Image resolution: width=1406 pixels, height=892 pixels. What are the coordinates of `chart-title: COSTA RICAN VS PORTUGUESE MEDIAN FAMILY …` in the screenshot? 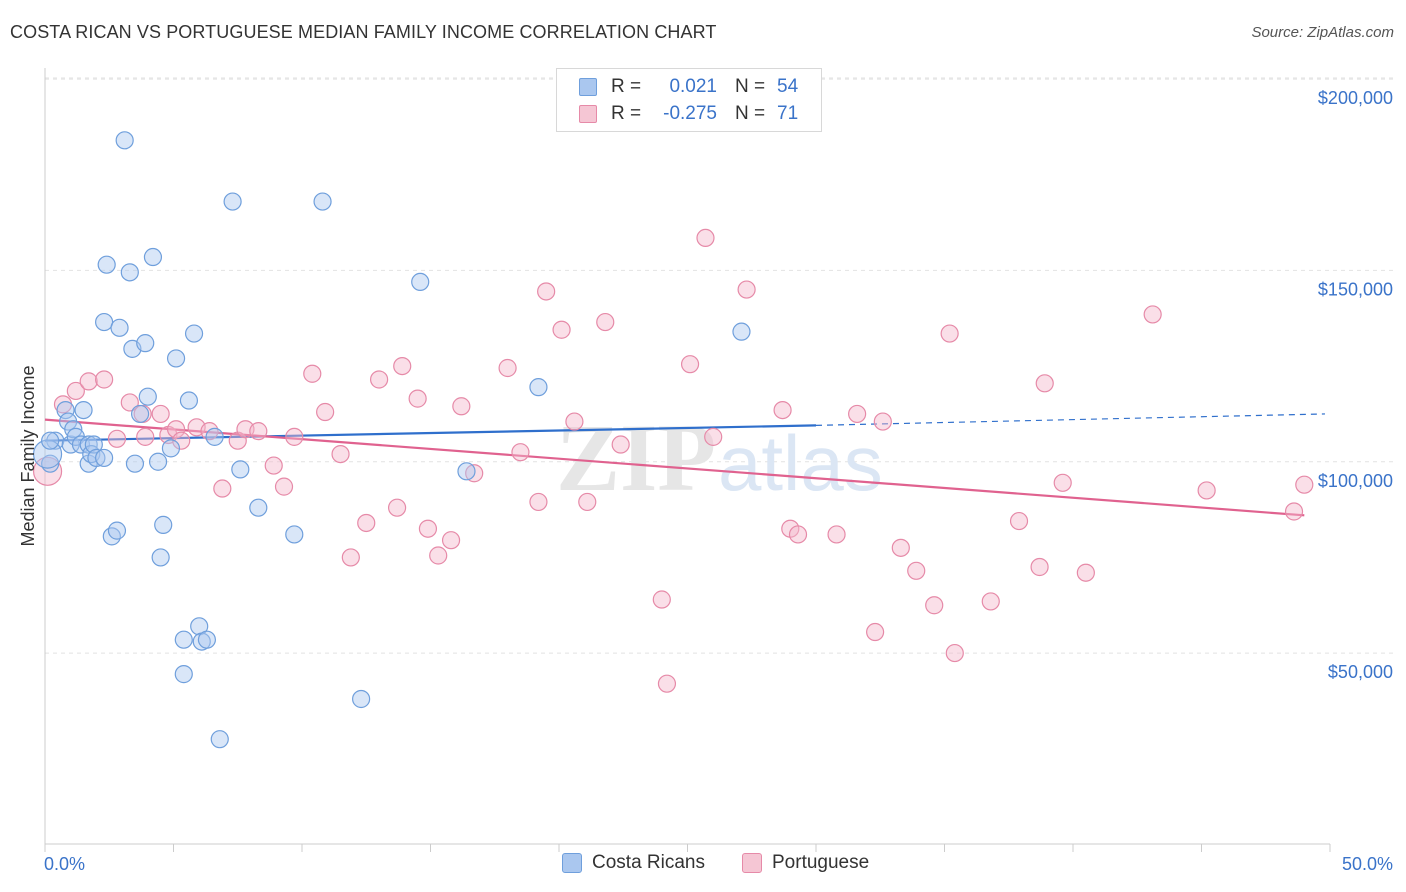 It's located at (363, 32).